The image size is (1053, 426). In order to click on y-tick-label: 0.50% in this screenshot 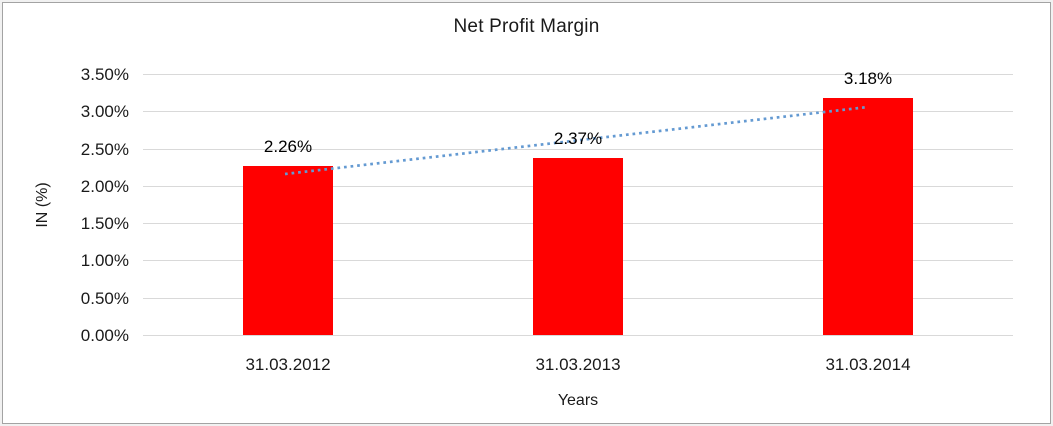, I will do `click(104, 298)`.